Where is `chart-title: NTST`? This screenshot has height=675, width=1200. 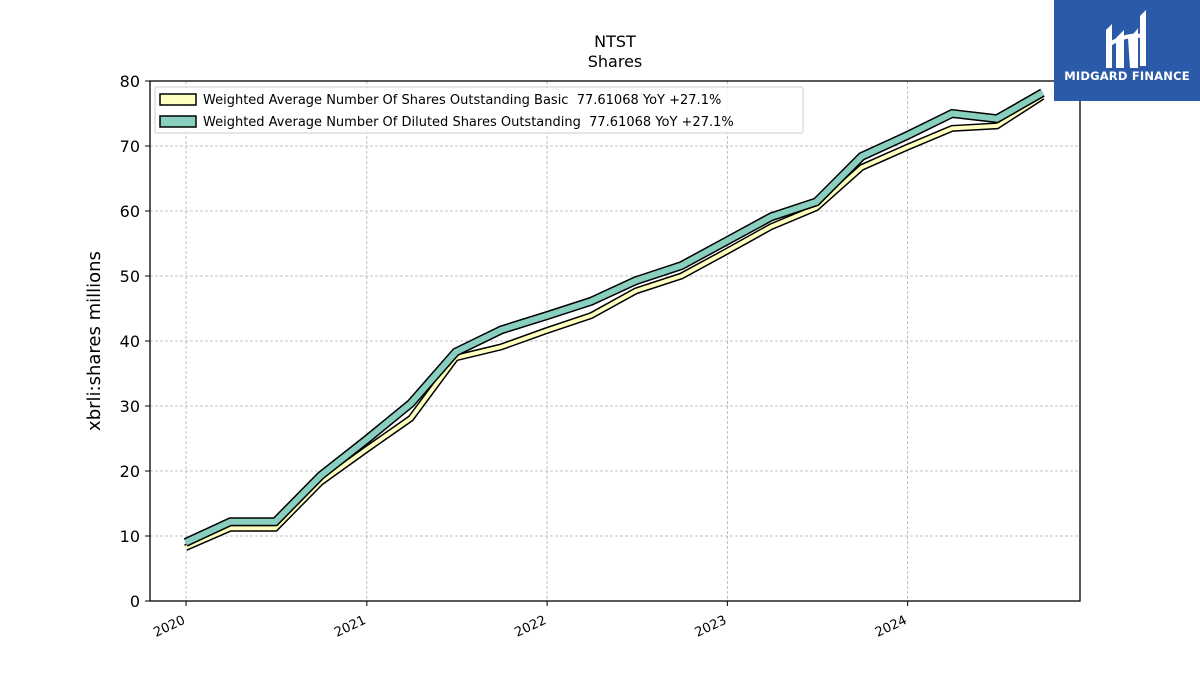 chart-title: NTST is located at coordinates (615, 41).